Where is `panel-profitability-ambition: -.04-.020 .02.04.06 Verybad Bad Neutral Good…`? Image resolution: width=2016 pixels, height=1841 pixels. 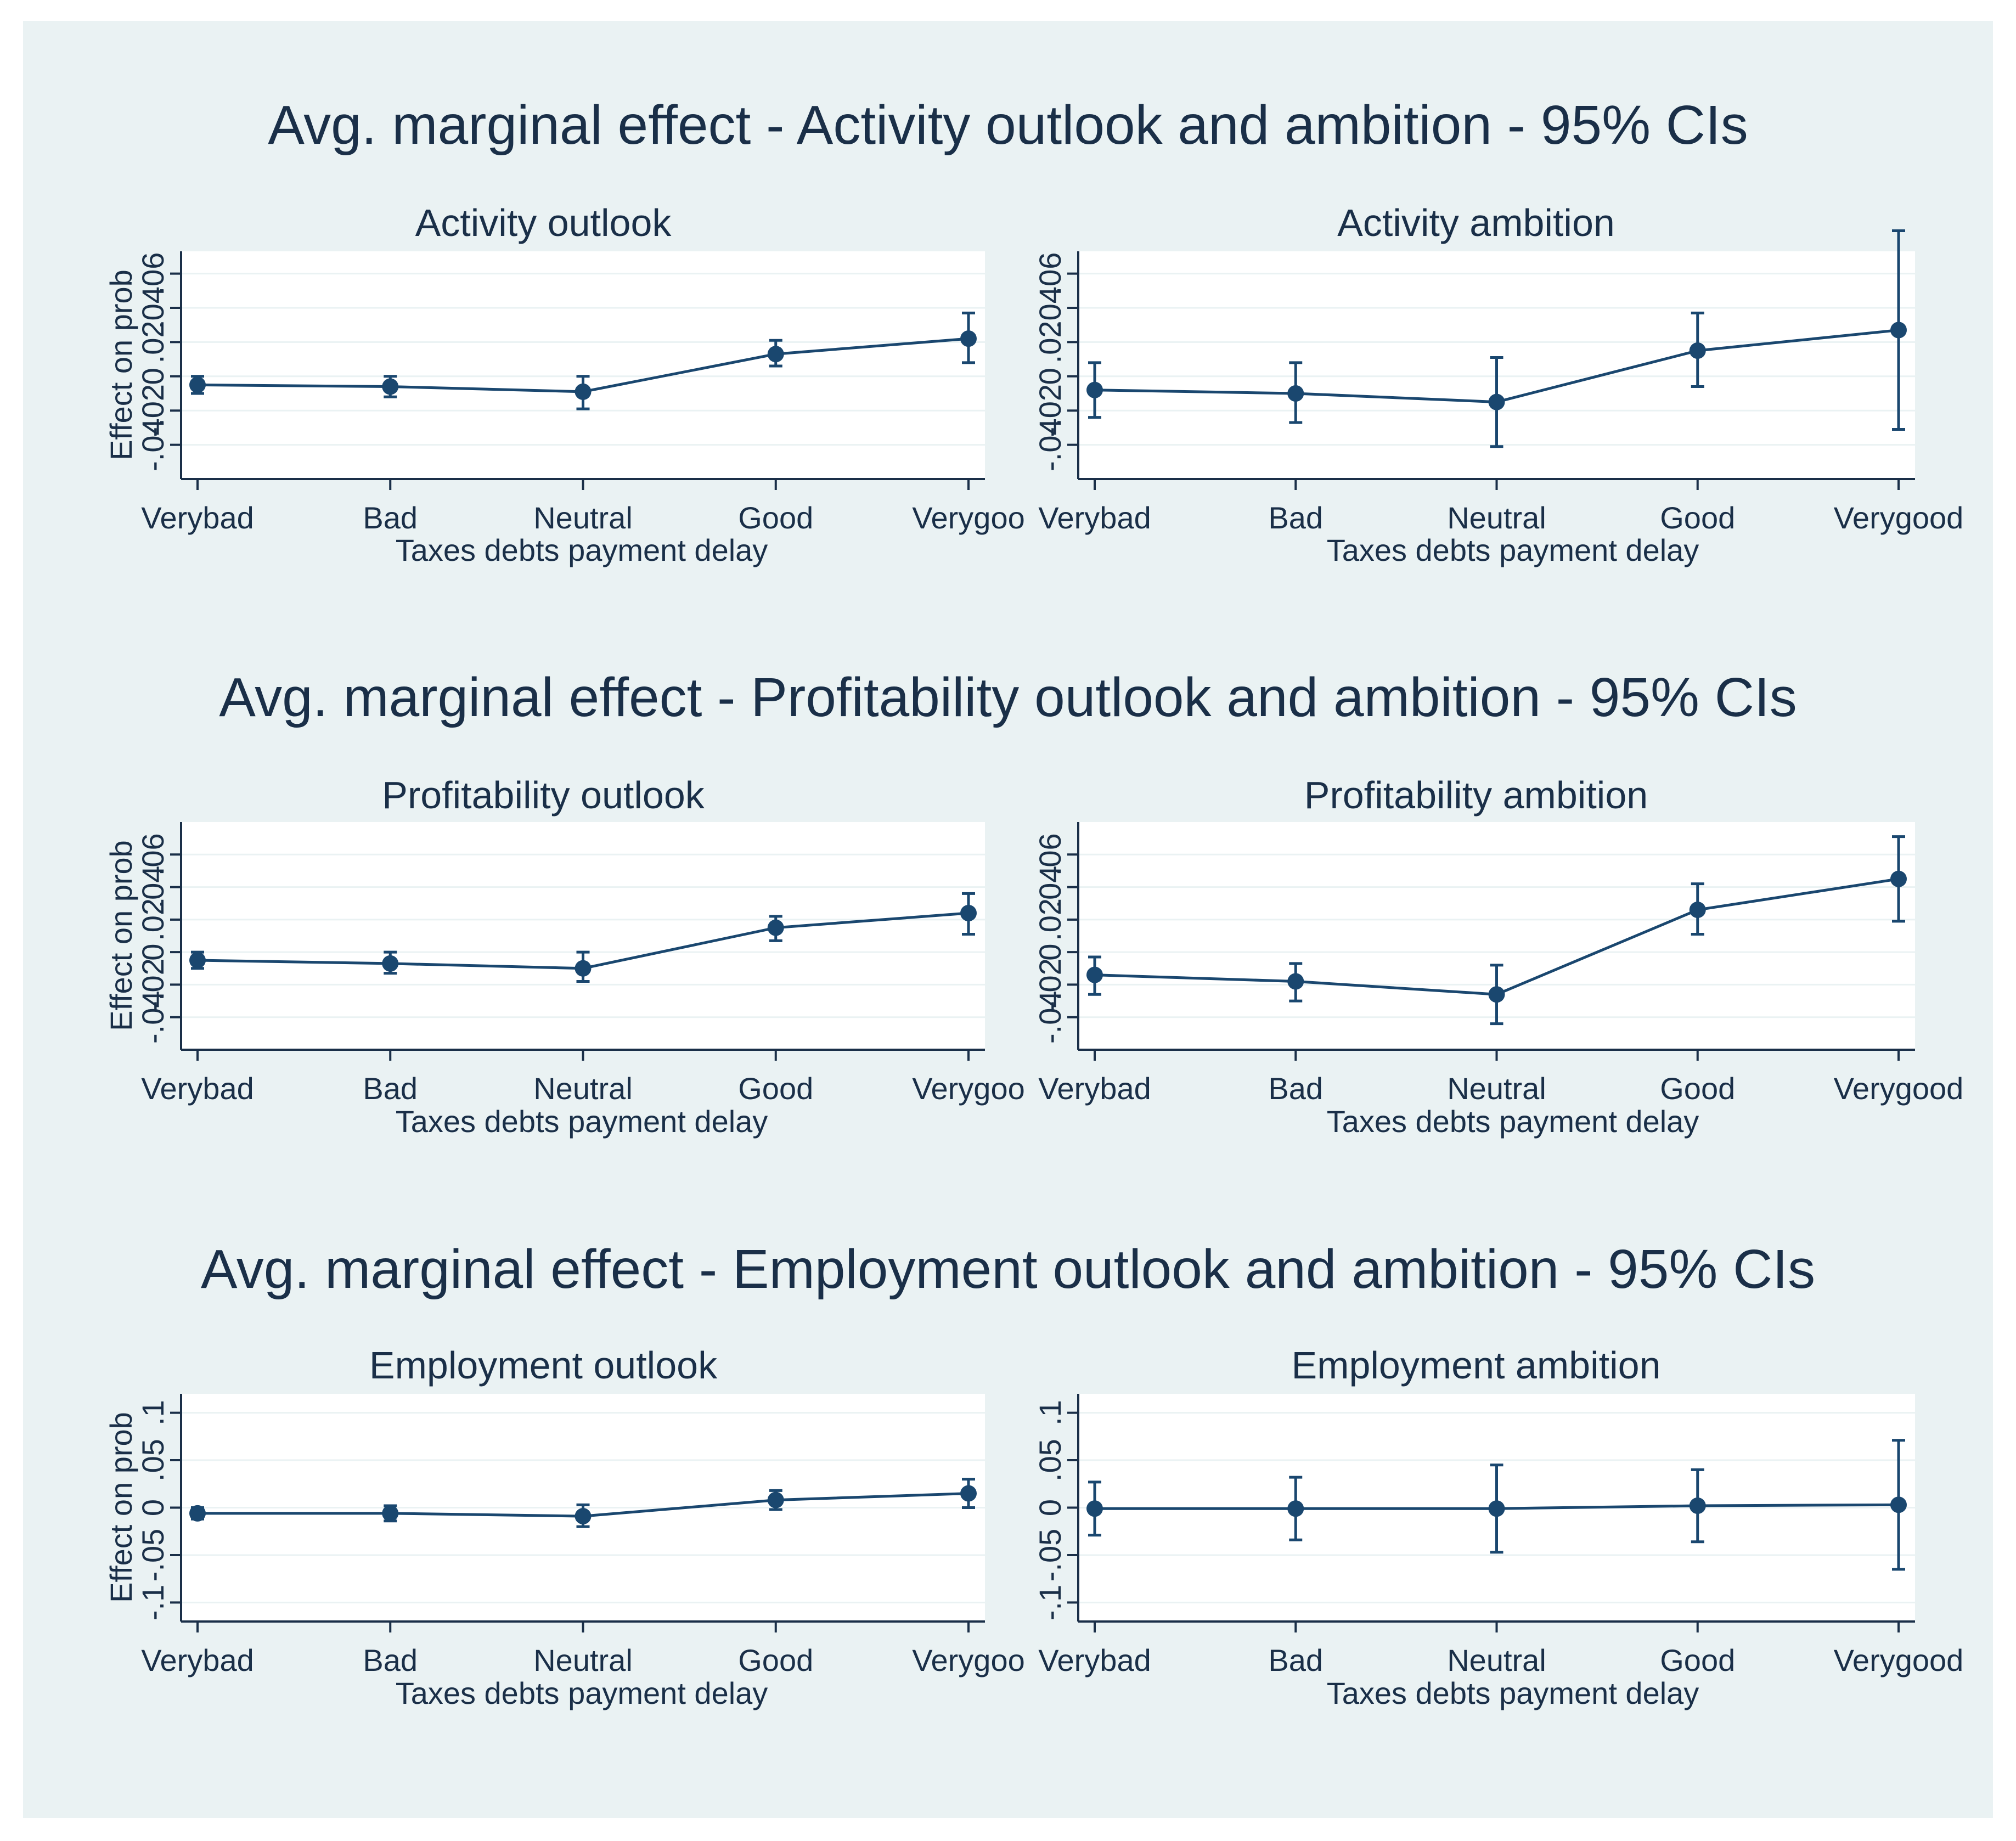
panel-profitability-ambition: -.04-.020 .02.04.06 Verybad Bad Neutral Good… is located at coordinates (1498, 956).